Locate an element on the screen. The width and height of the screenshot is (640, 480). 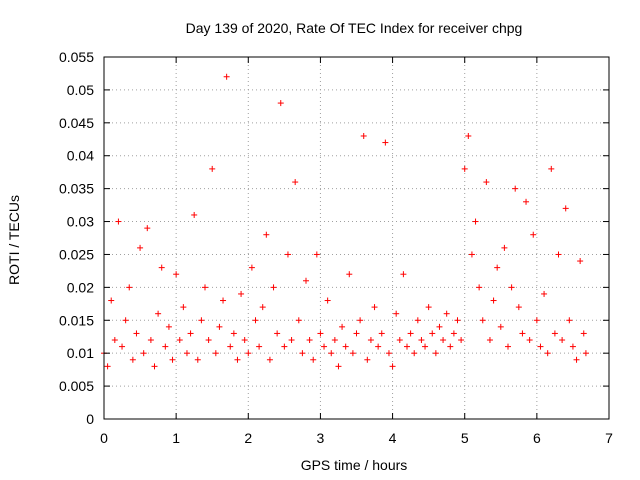
x-tick-label: 2 is located at coordinates (248, 438).